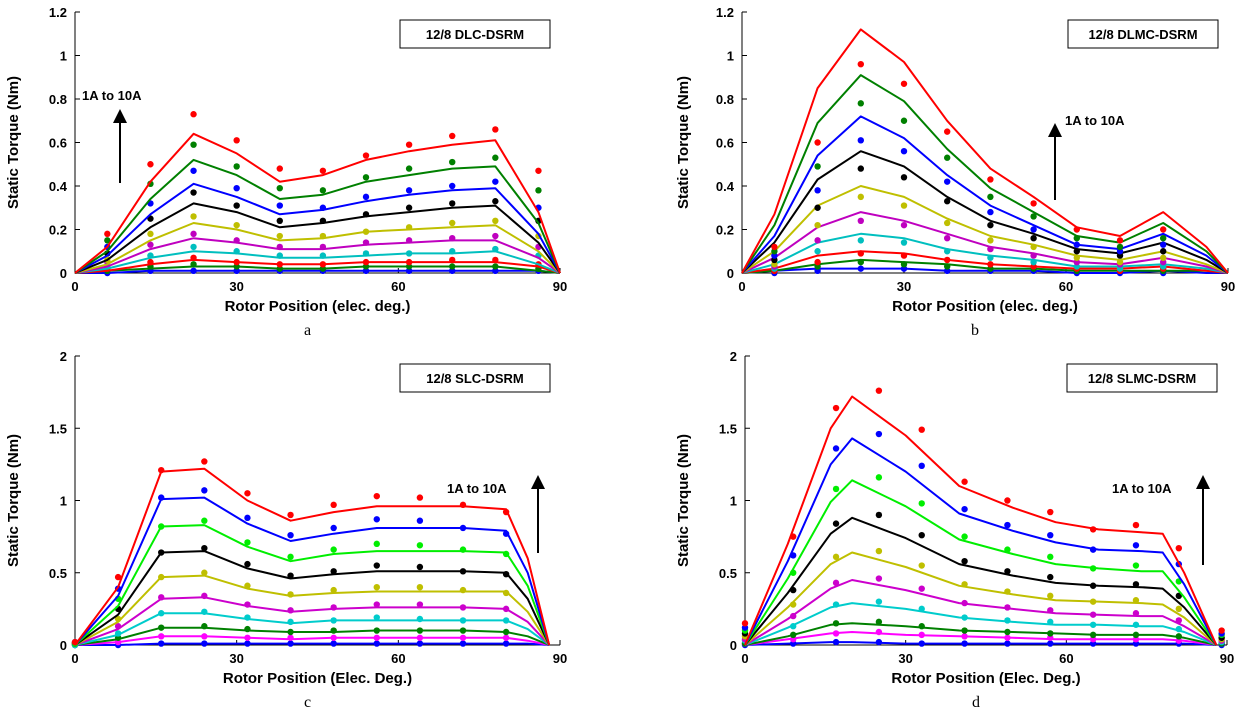 This screenshot has width=1244, height=726. I want to click on caption: d, so click(976, 702).